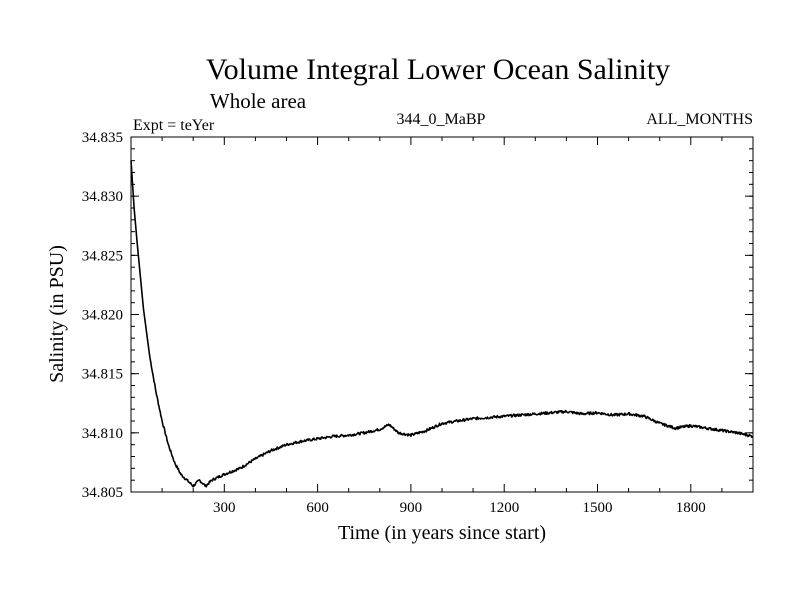 The height and width of the screenshot is (600, 800). Describe the element at coordinates (691, 508) in the screenshot. I see `x-tick-label: 1800` at that location.